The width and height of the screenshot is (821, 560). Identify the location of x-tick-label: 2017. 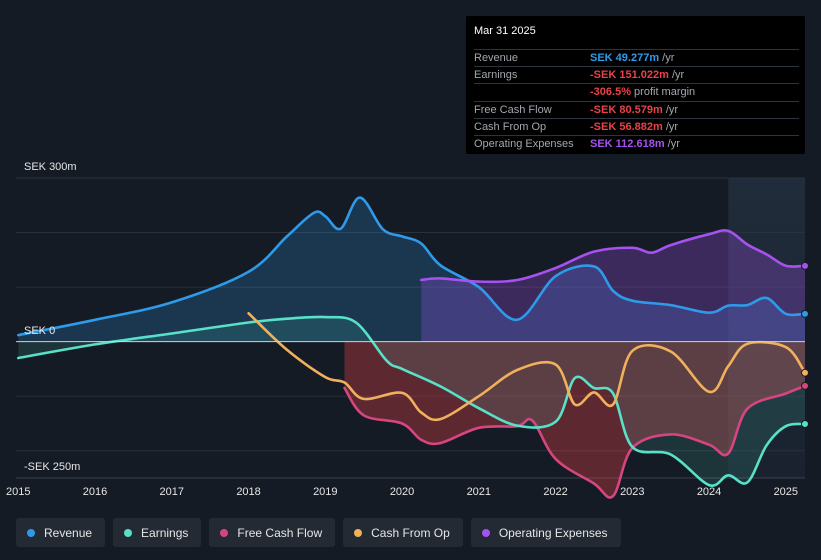
(172, 492).